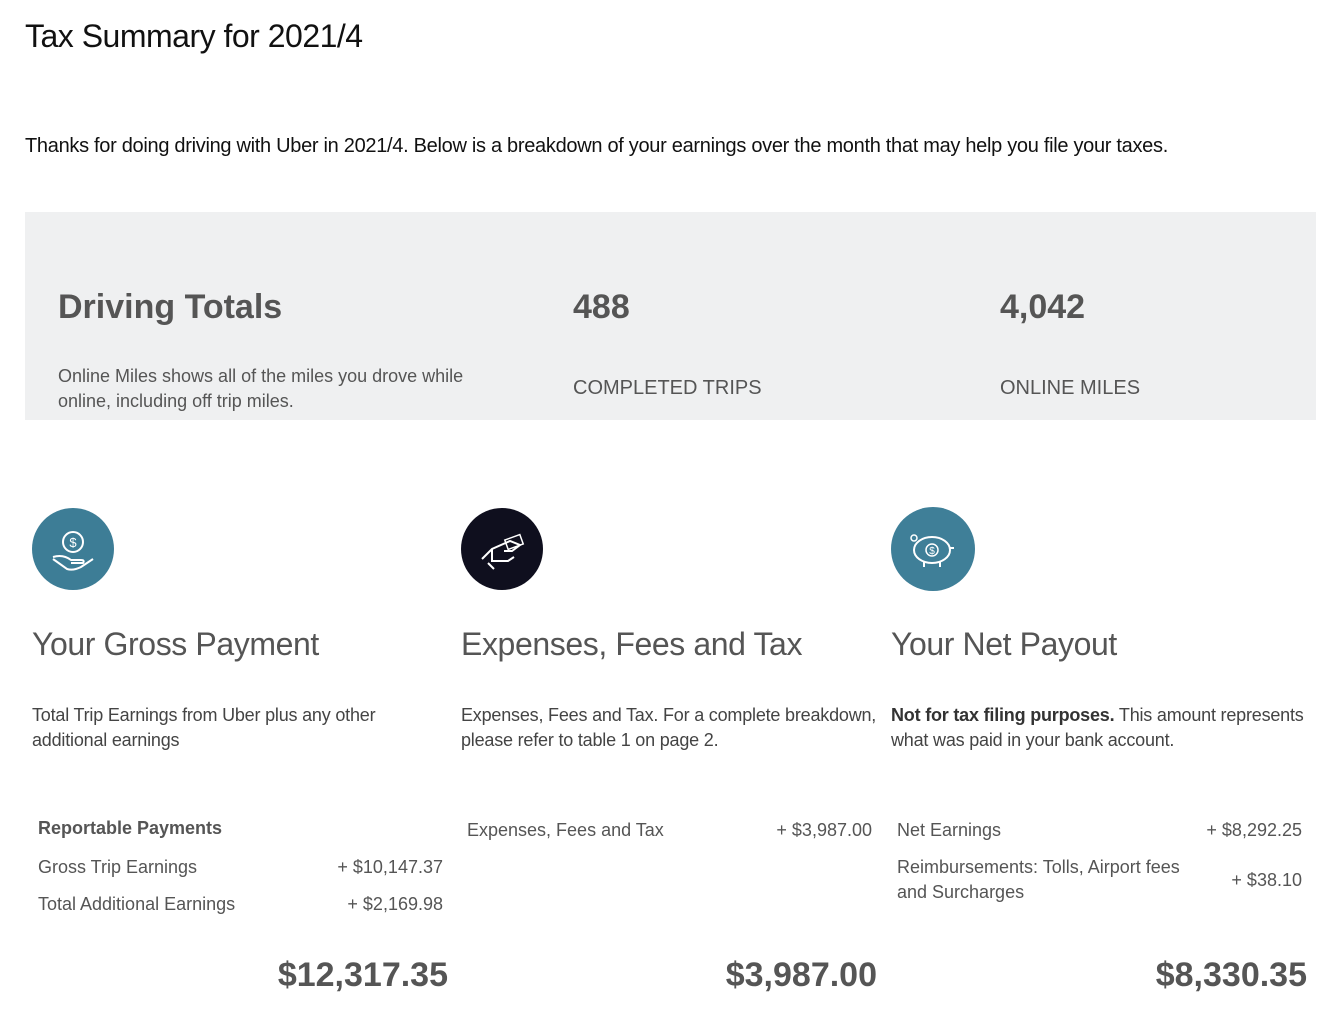 The width and height of the screenshot is (1344, 1030). Describe the element at coordinates (565, 830) in the screenshot. I see `row-label: Expenses, Fees and Tax` at that location.